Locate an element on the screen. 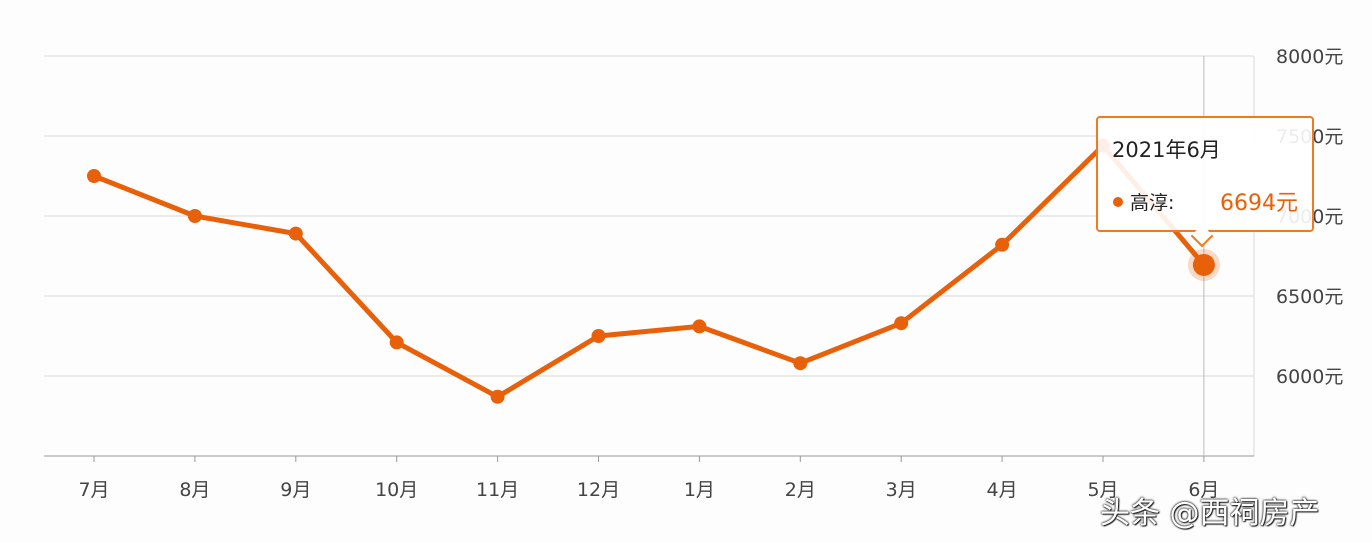 Image resolution: width=1372 pixels, height=542 pixels. x-axis-tick-labels: 7月 8月 9月 10月 11月 12月 1月 2月 3月 4月 5月 6月 is located at coordinates (648, 490).